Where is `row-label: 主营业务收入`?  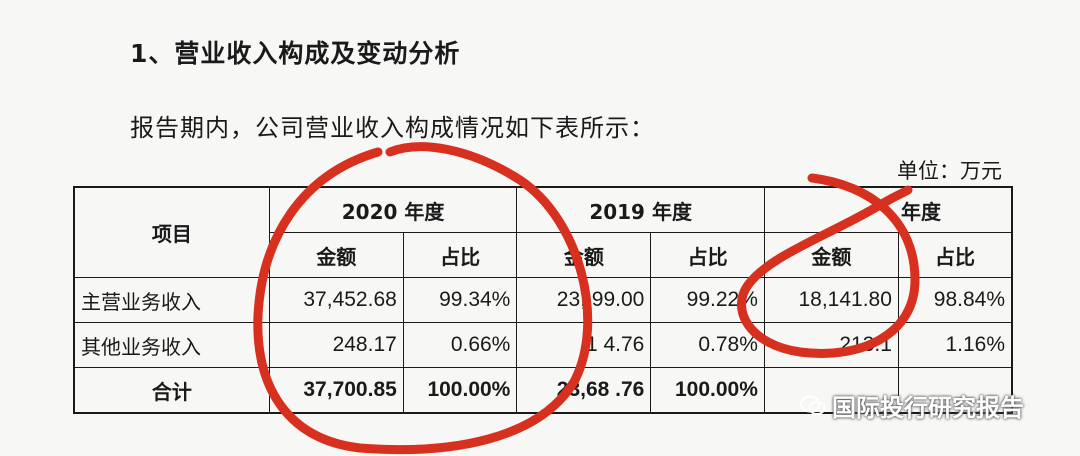
row-label: 主营业务收入 is located at coordinates (171, 300).